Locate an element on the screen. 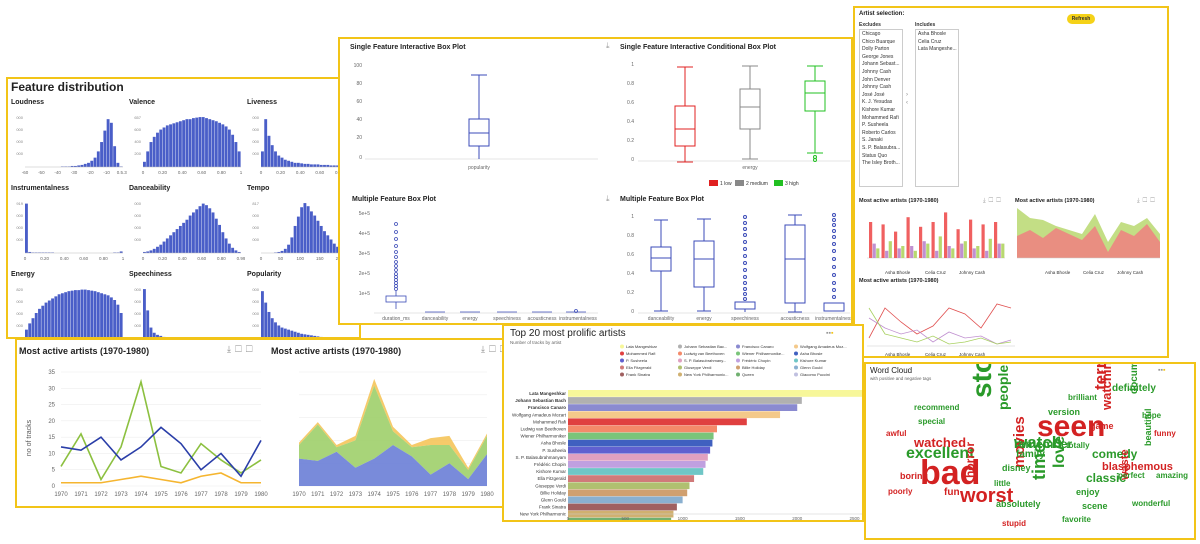  mini-legend-7: Asha Bhosle is located at coordinates (898, 354).